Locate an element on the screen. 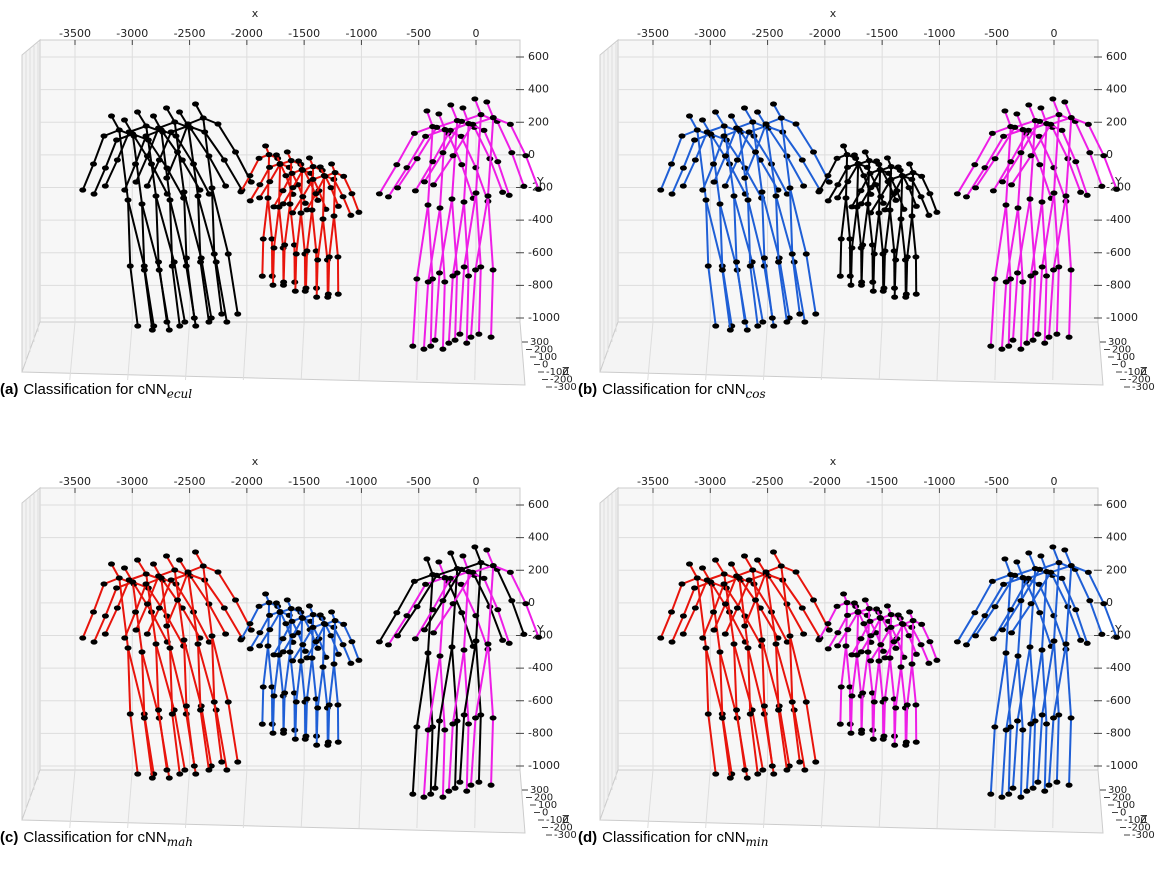  y-tick-label: -1000 is located at coordinates (544, 317).